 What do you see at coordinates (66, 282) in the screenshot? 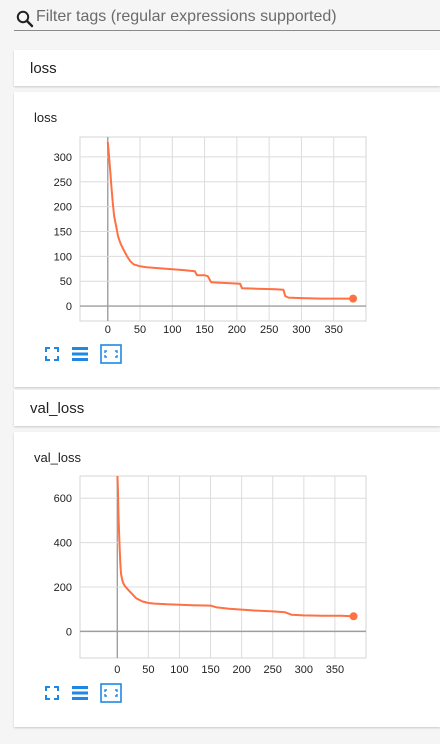
I see `y-tick-label: 50` at bounding box center [66, 282].